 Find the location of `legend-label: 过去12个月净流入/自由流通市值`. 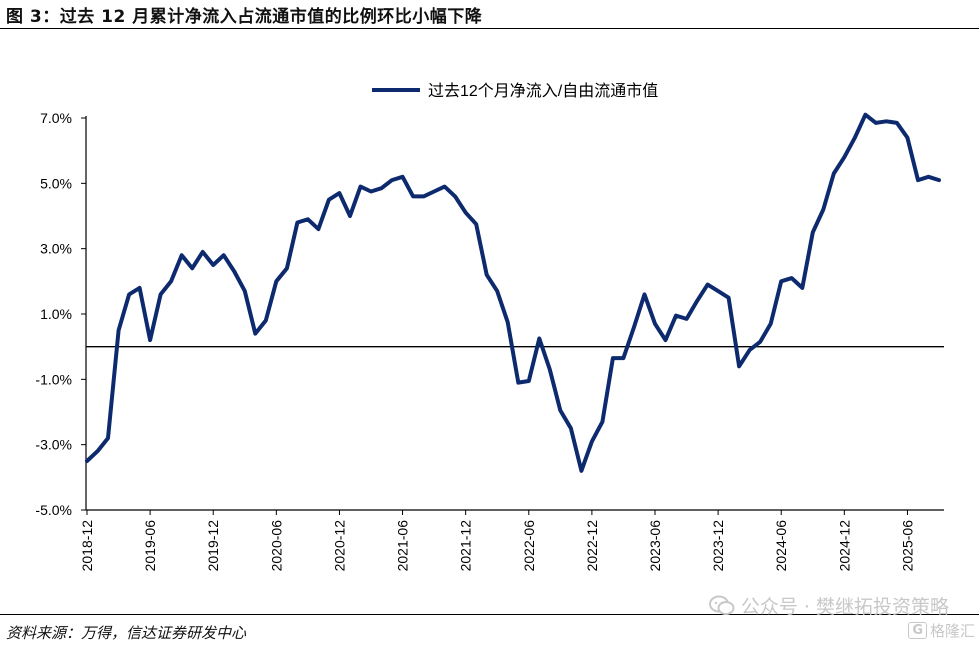

legend-label: 过去12个月净流入/自由流通市值 is located at coordinates (543, 91).